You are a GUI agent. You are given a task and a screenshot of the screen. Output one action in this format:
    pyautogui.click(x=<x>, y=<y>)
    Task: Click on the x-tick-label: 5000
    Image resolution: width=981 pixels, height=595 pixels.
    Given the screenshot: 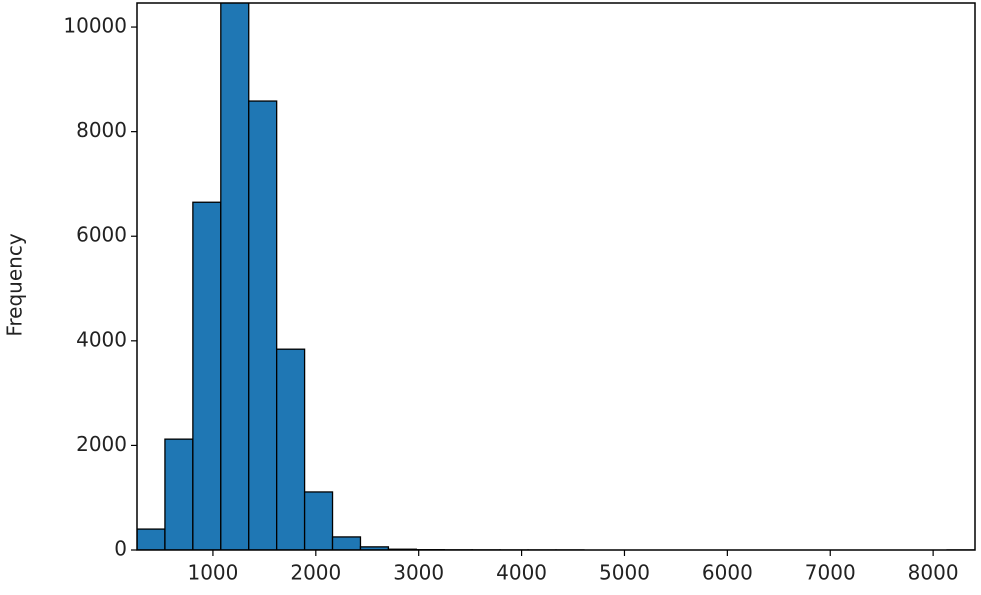 What is the action you would take?
    pyautogui.click(x=624, y=573)
    